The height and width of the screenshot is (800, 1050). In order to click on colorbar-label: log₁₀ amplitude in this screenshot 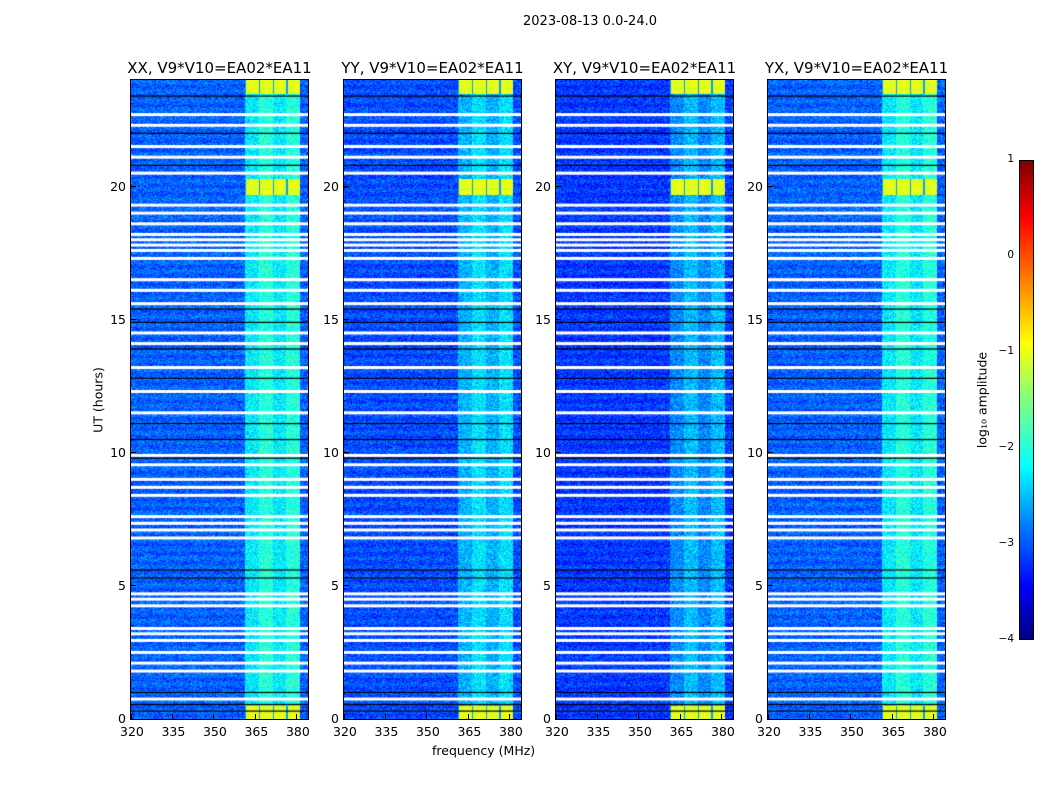, I will do `click(982, 400)`.